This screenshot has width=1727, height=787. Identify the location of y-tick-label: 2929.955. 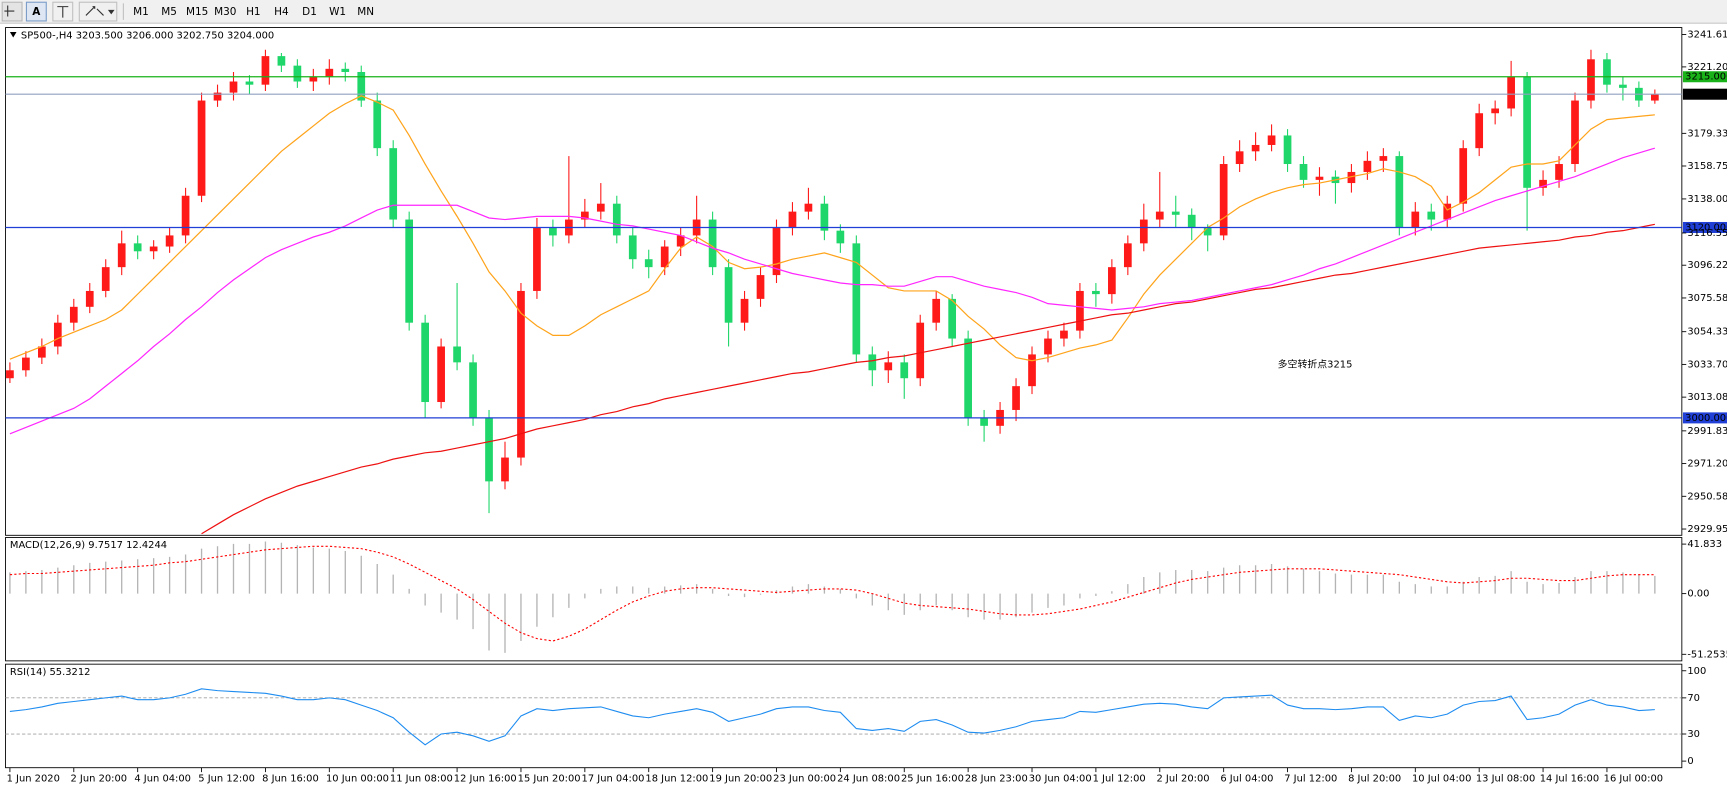
(1707, 529).